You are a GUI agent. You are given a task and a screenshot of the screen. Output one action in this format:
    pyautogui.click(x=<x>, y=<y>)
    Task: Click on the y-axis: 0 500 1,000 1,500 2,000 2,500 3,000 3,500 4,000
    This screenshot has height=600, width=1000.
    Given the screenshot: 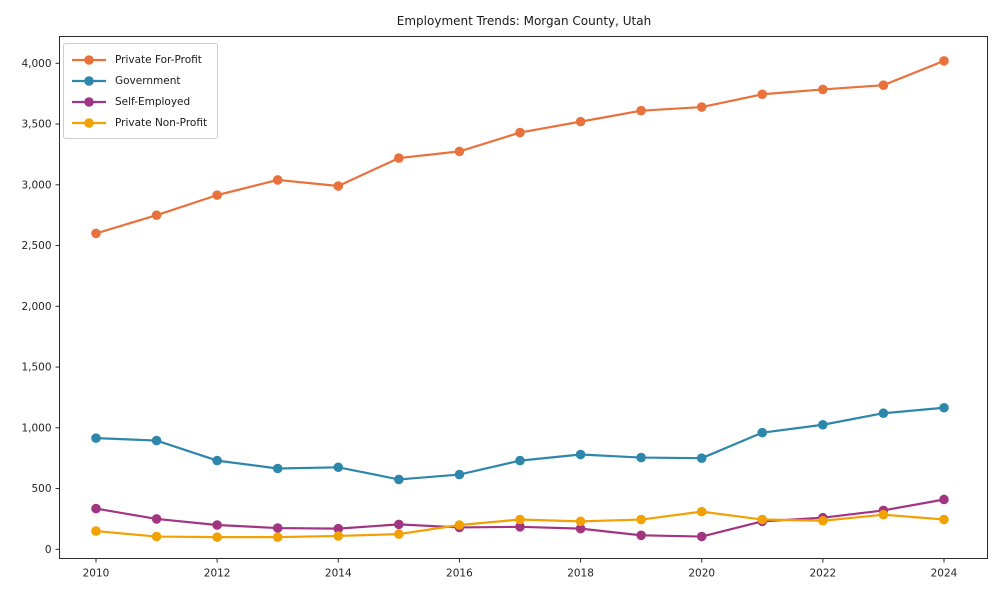 What is the action you would take?
    pyautogui.click(x=40, y=307)
    